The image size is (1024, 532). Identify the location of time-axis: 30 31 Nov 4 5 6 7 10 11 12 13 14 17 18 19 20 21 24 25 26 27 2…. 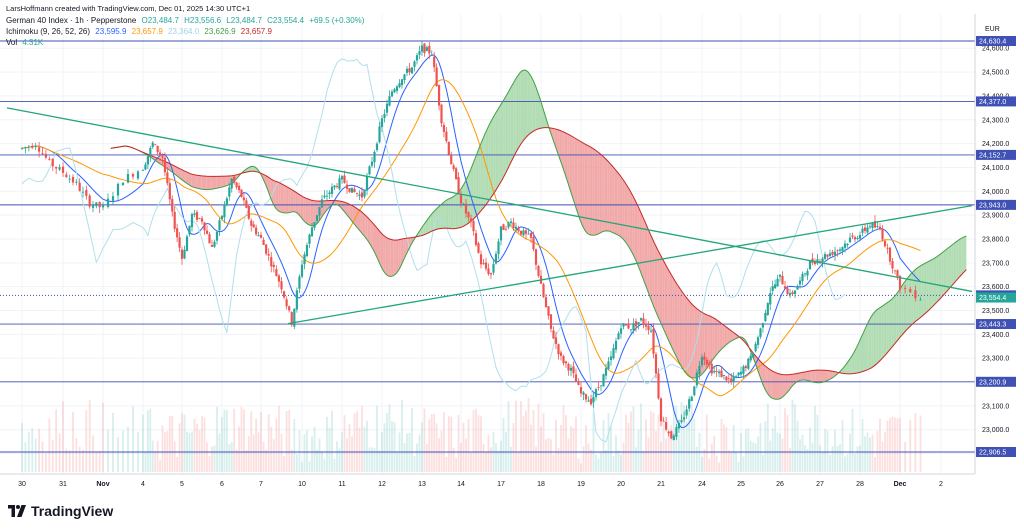
(480, 484).